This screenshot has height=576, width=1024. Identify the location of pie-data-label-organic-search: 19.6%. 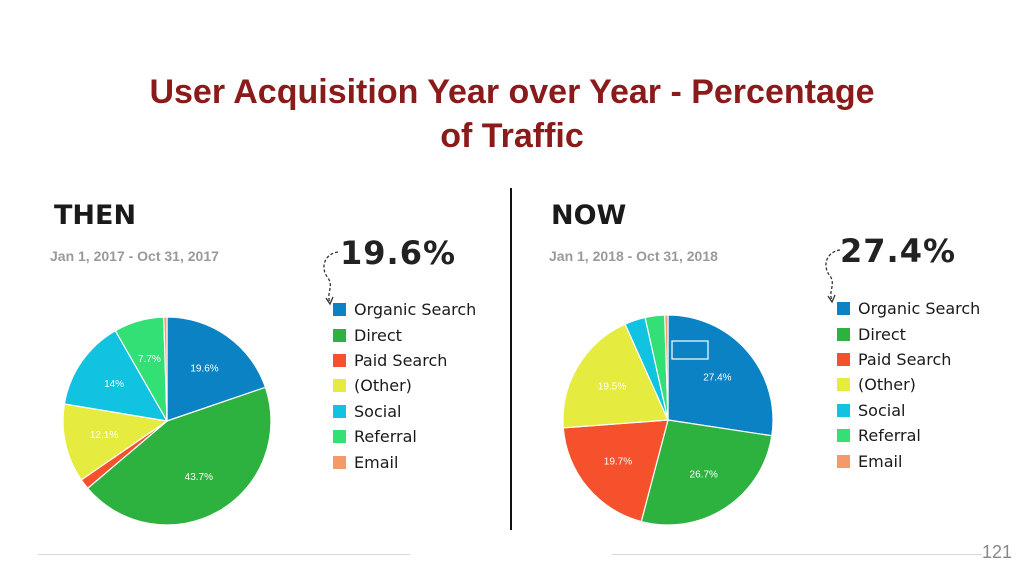
(204, 369).